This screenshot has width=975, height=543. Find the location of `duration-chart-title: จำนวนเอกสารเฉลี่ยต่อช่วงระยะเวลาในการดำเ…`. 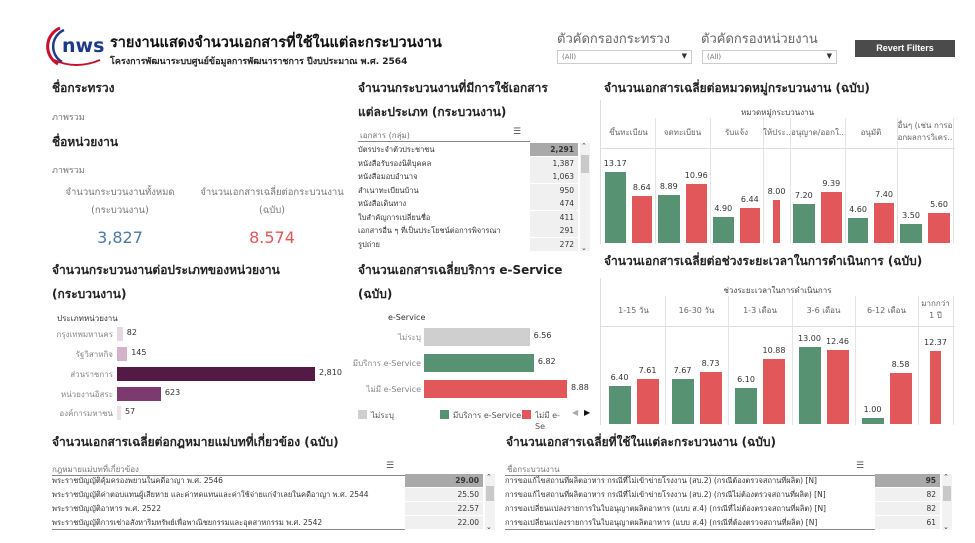

duration-chart-title: จำนวนเอกสารเฉลี่ยต่อช่วงระยะเวลาในการดำเ… is located at coordinates (763, 261).